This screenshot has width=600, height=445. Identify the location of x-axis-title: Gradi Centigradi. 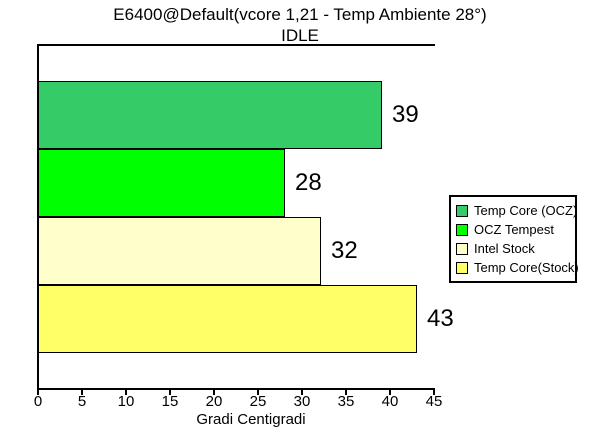
(251, 419).